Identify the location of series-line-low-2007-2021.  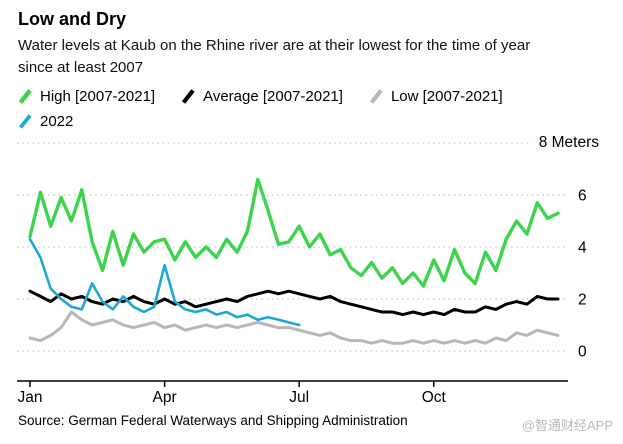
(294, 327).